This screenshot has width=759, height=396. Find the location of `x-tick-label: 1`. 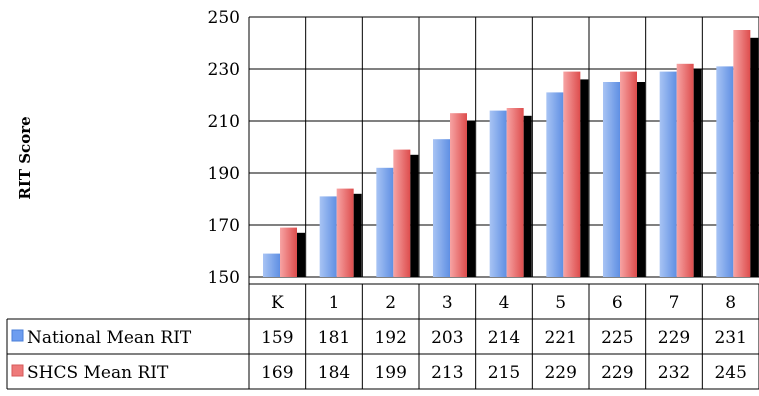

x-tick-label: 1 is located at coordinates (334, 303).